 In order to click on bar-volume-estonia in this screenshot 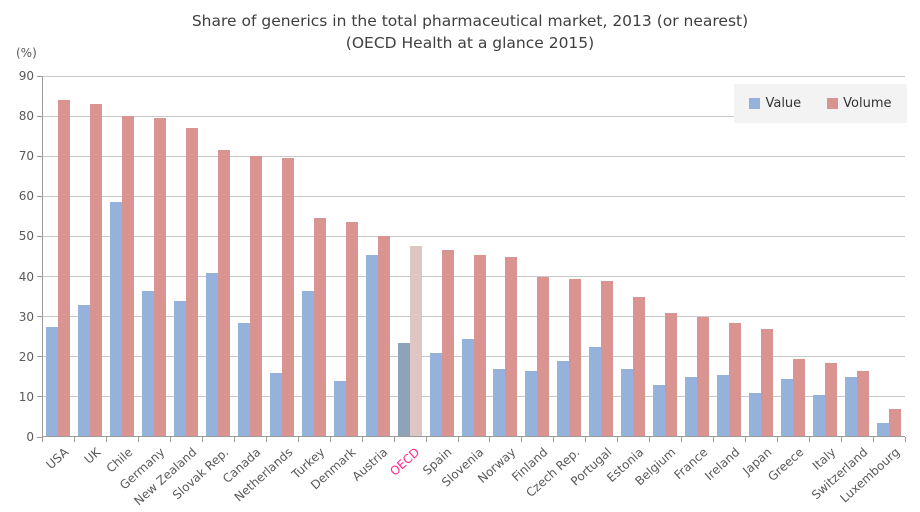, I will do `click(639, 366)`.